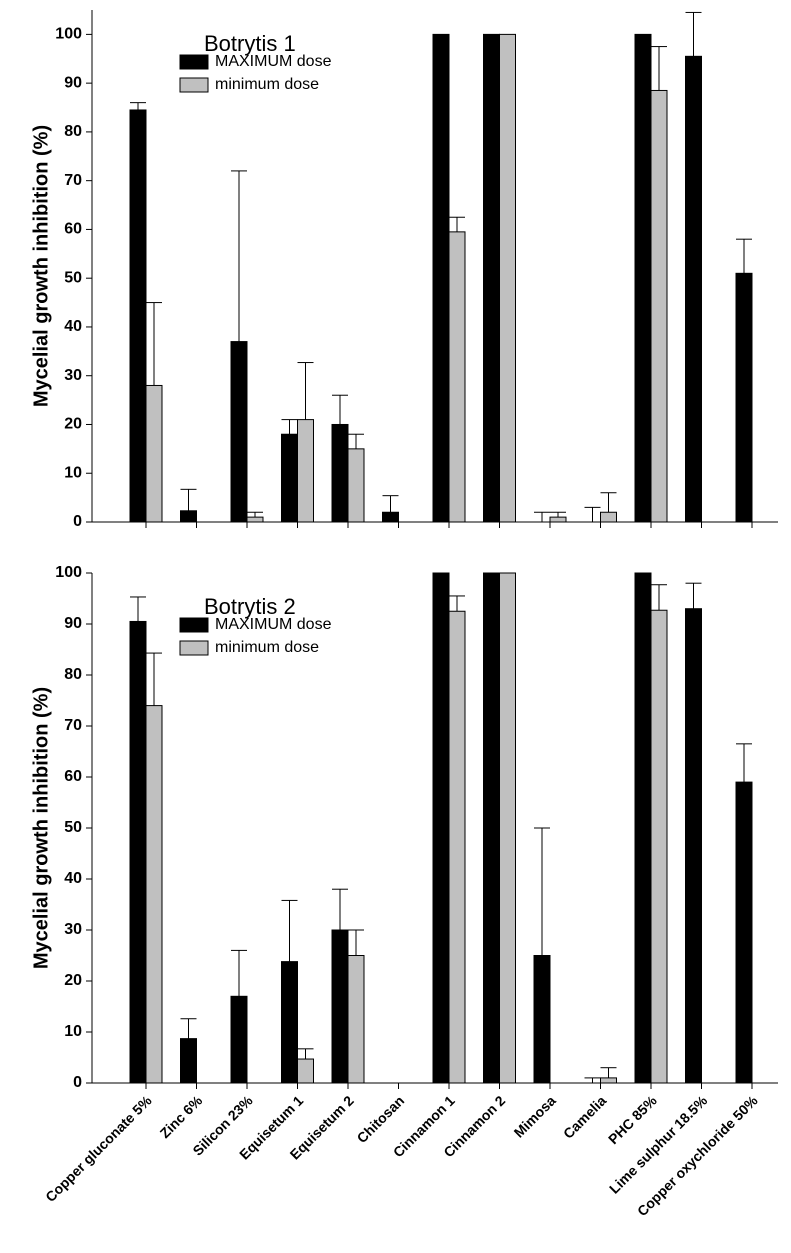 The image size is (791, 1253). Describe the element at coordinates (98, 1148) in the screenshot. I see `x-tick-label: Copper gluconate 5%` at that location.